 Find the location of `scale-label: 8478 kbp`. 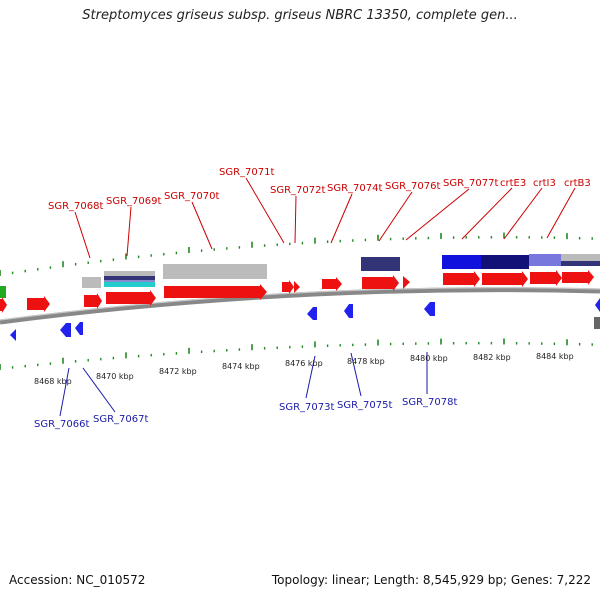

scale-label: 8478 kbp is located at coordinates (366, 361).